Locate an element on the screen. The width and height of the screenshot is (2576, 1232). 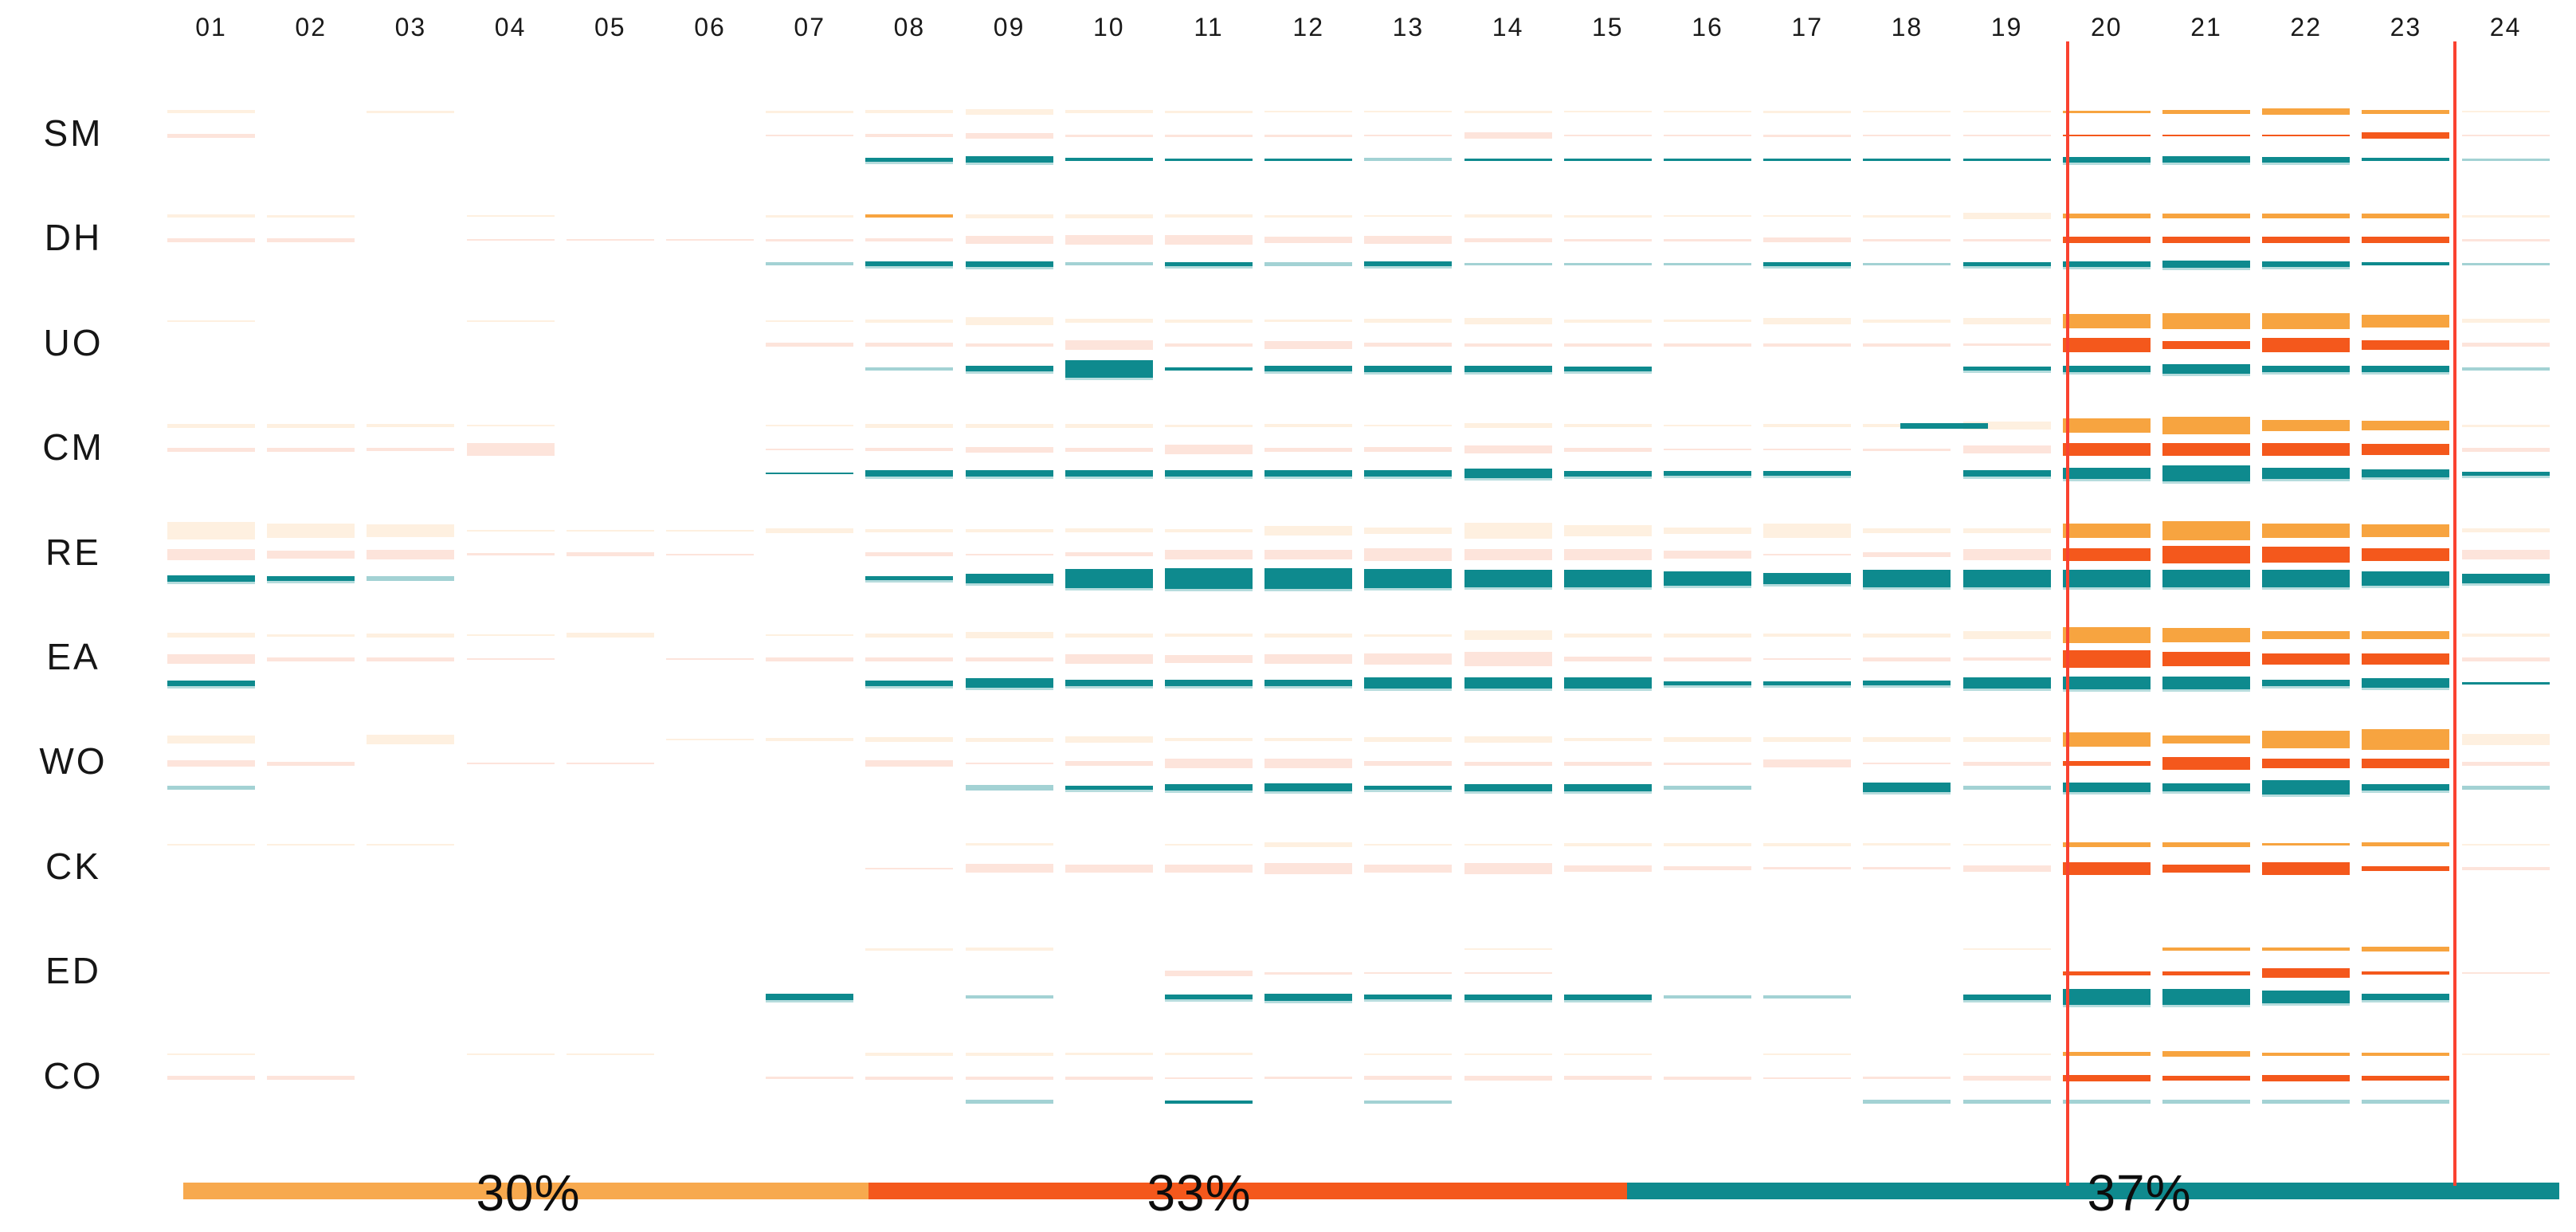
cell-bar-cm-22-orange is located at coordinates (2306, 450).